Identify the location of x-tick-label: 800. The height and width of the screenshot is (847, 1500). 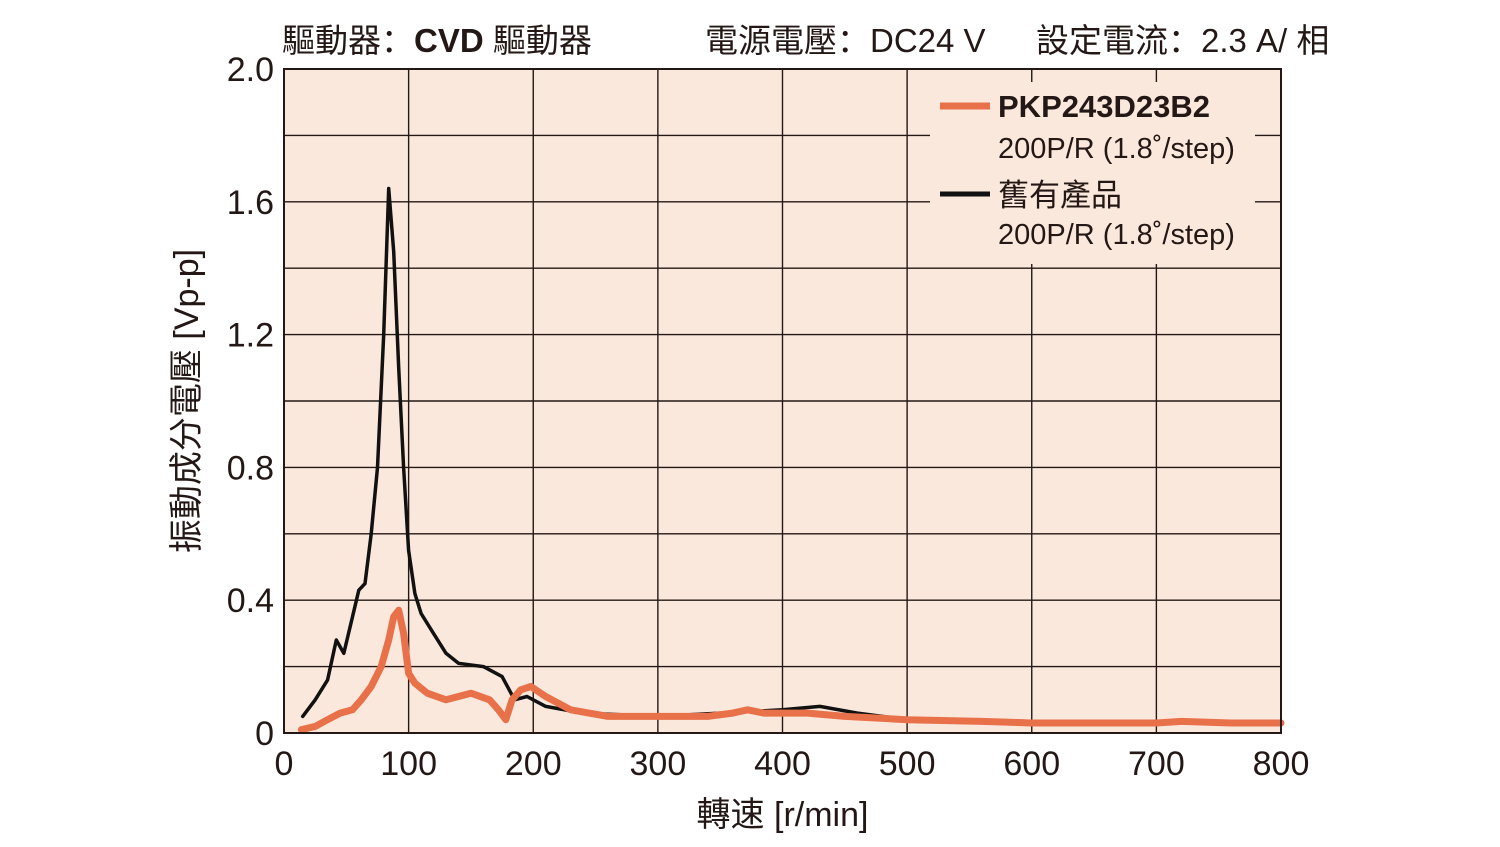
(1281, 764).